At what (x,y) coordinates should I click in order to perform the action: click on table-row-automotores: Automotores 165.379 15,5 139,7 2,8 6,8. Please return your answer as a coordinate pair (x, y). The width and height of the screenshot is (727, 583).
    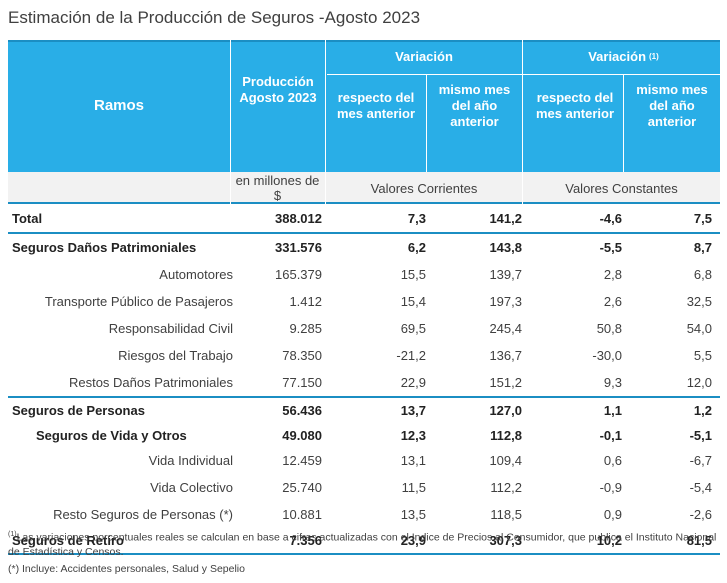
    Looking at the image, I should click on (364, 274).